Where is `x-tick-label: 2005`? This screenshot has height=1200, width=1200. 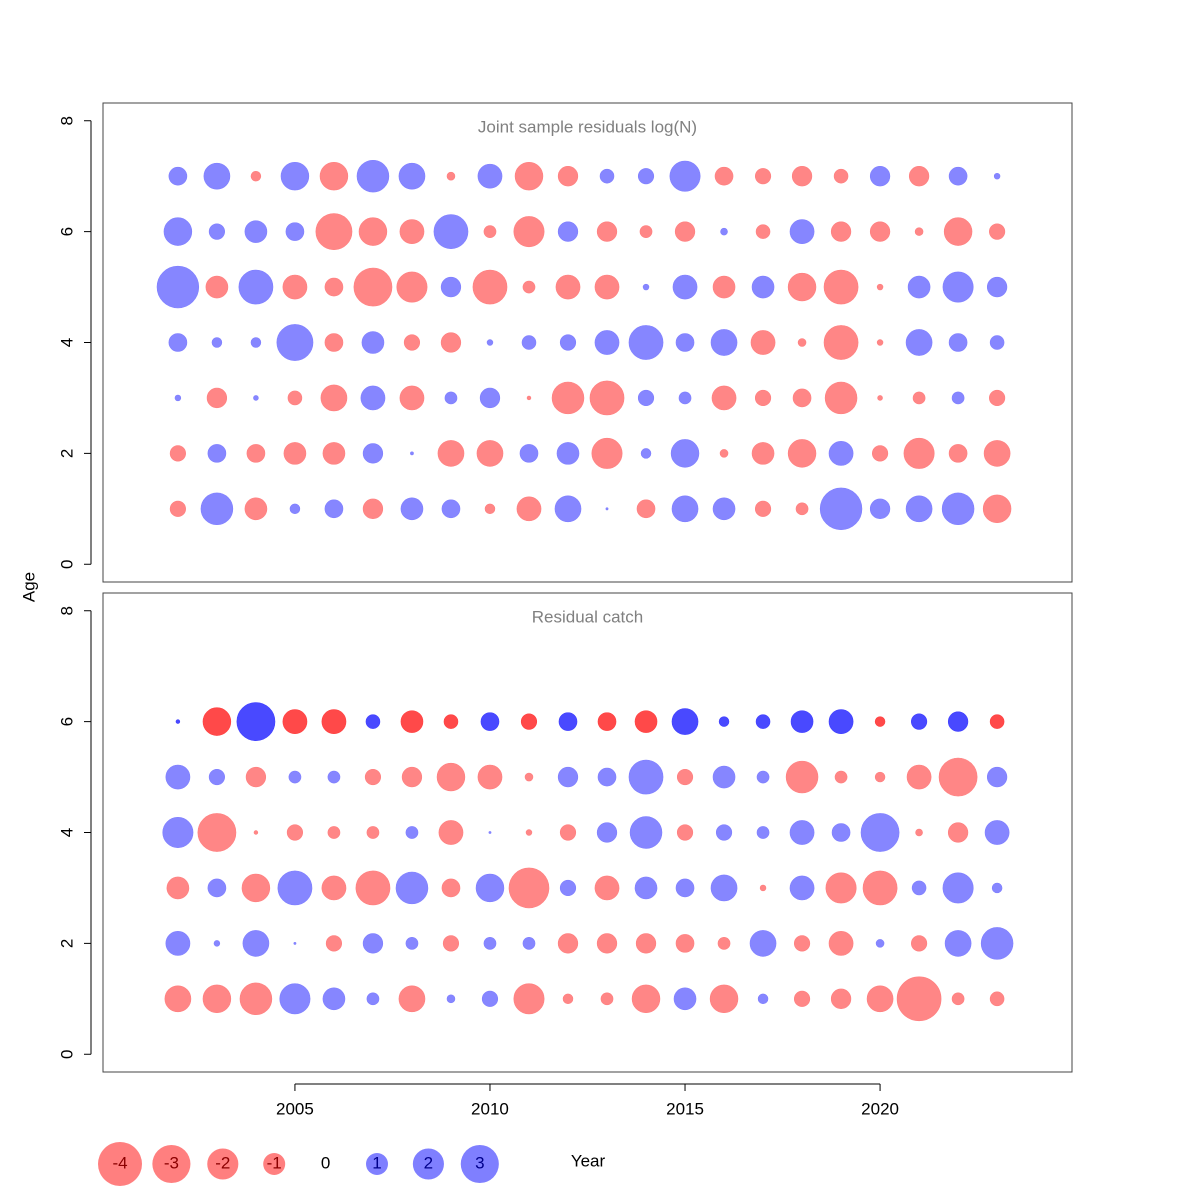
x-tick-label: 2005 is located at coordinates (295, 1108).